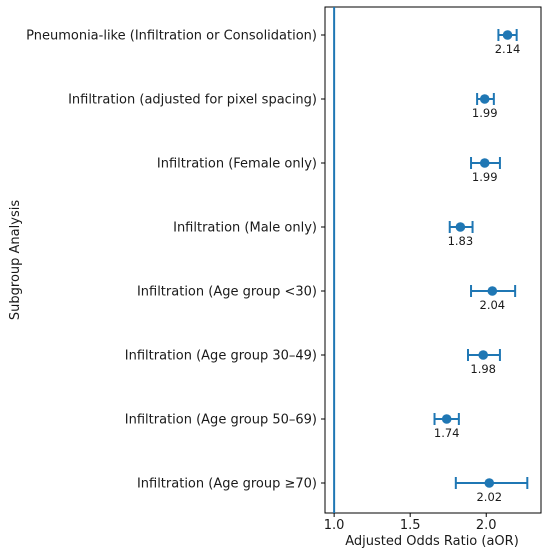 This screenshot has width=550, height=552. What do you see at coordinates (508, 49) in the screenshot?
I see `value-label: 2.14` at bounding box center [508, 49].